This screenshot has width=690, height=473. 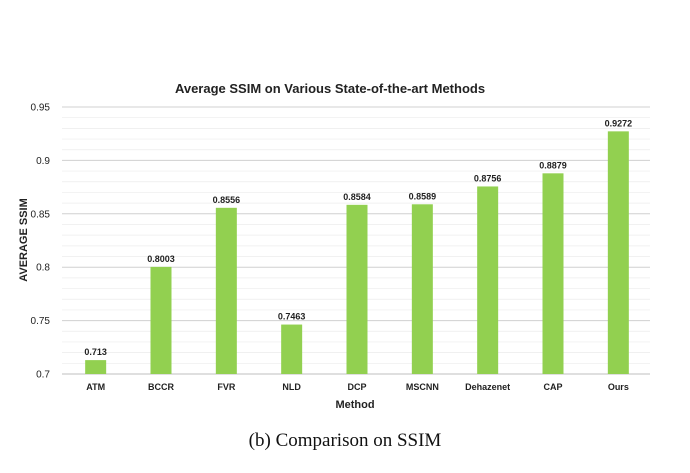 What do you see at coordinates (292, 317) in the screenshot?
I see `data-label-nld: 0.7463` at bounding box center [292, 317].